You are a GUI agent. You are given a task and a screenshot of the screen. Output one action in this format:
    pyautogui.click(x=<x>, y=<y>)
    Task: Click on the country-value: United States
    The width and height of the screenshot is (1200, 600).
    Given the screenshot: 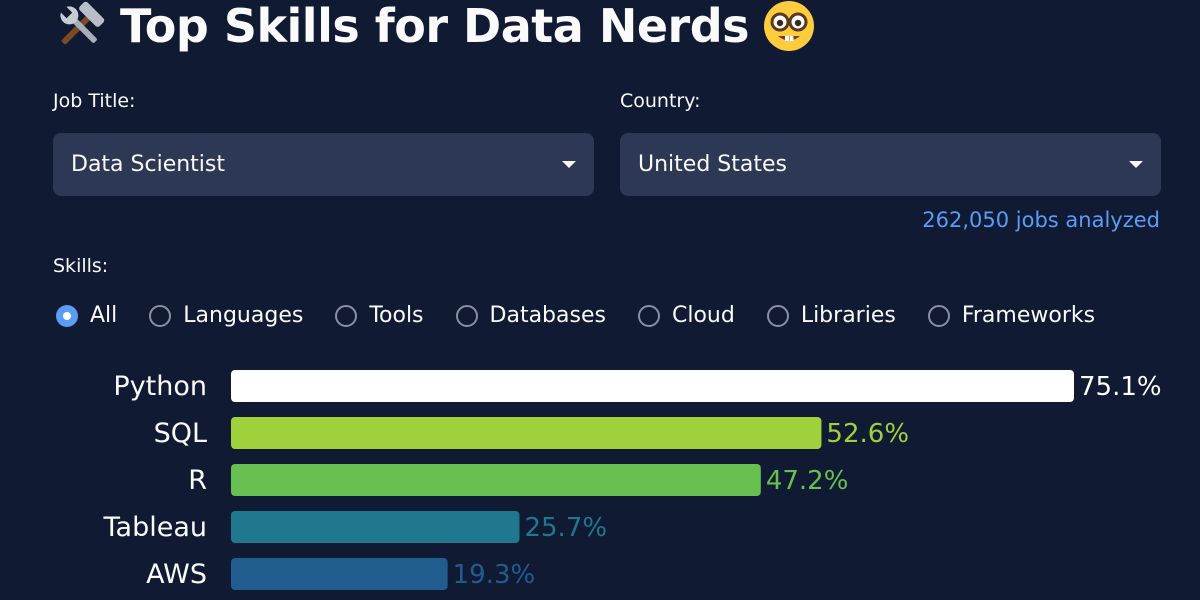 What is the action you would take?
    pyautogui.click(x=712, y=164)
    